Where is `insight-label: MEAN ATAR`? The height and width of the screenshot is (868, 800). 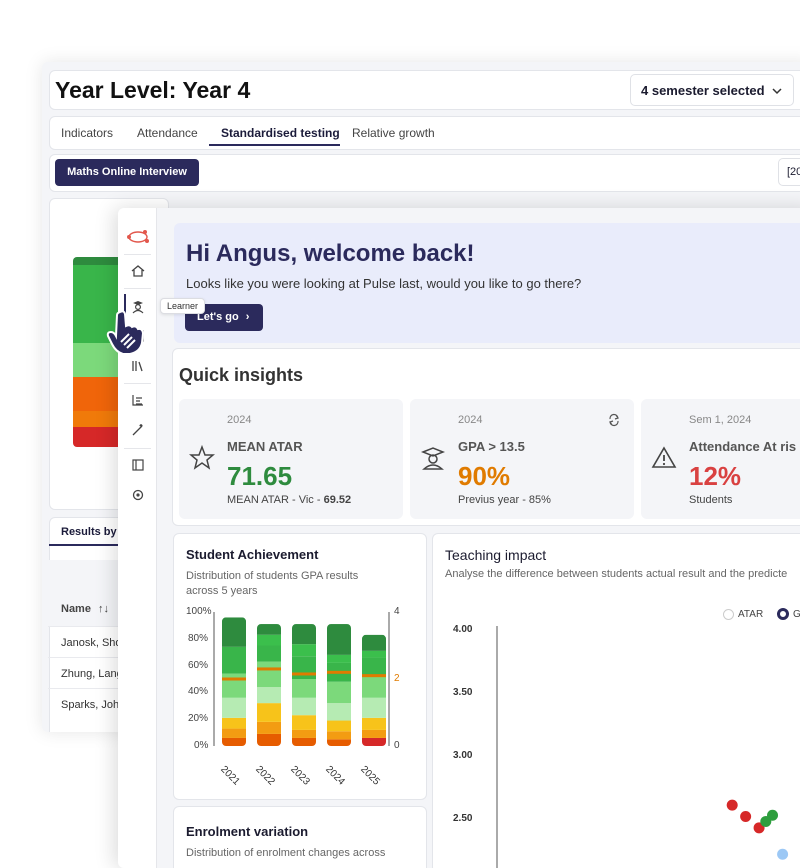 insight-label: MEAN ATAR is located at coordinates (265, 446).